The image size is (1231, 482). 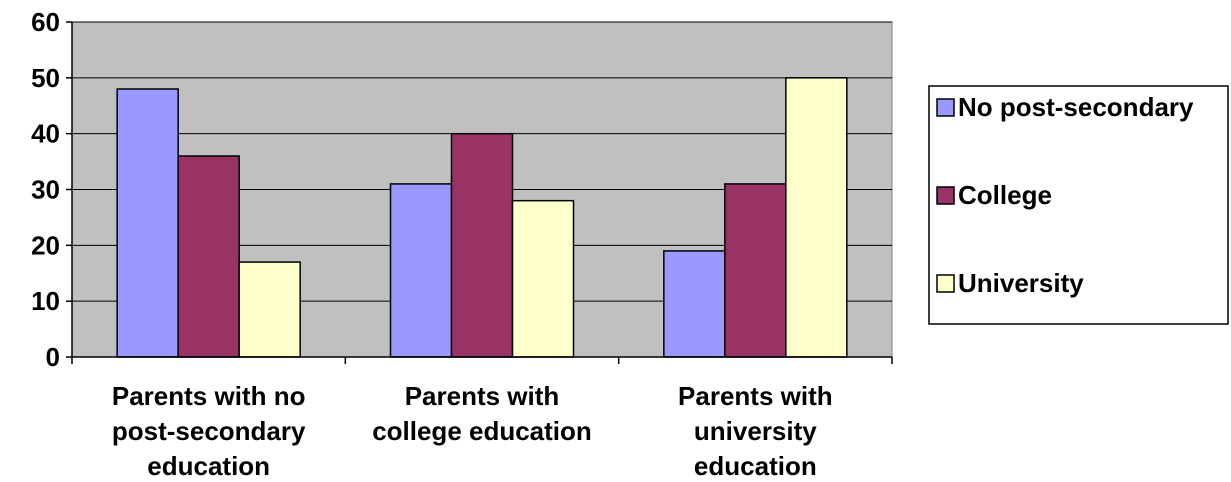 What do you see at coordinates (1021, 283) in the screenshot?
I see `legend-label: University` at bounding box center [1021, 283].